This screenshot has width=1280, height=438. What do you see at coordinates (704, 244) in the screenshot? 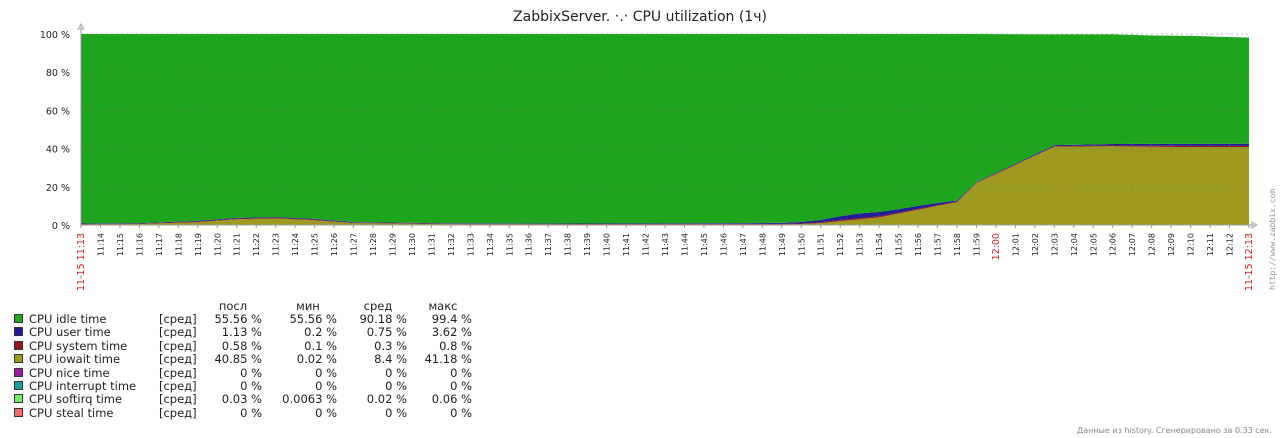
I see `x-tick-label: 11:45` at bounding box center [704, 244].